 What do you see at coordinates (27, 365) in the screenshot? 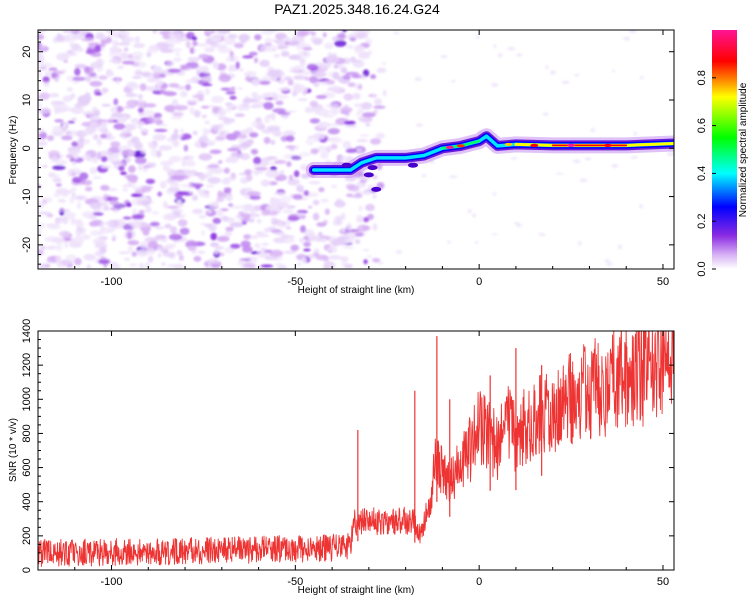
I see `snr-y-tick-label: 1200` at bounding box center [27, 365].